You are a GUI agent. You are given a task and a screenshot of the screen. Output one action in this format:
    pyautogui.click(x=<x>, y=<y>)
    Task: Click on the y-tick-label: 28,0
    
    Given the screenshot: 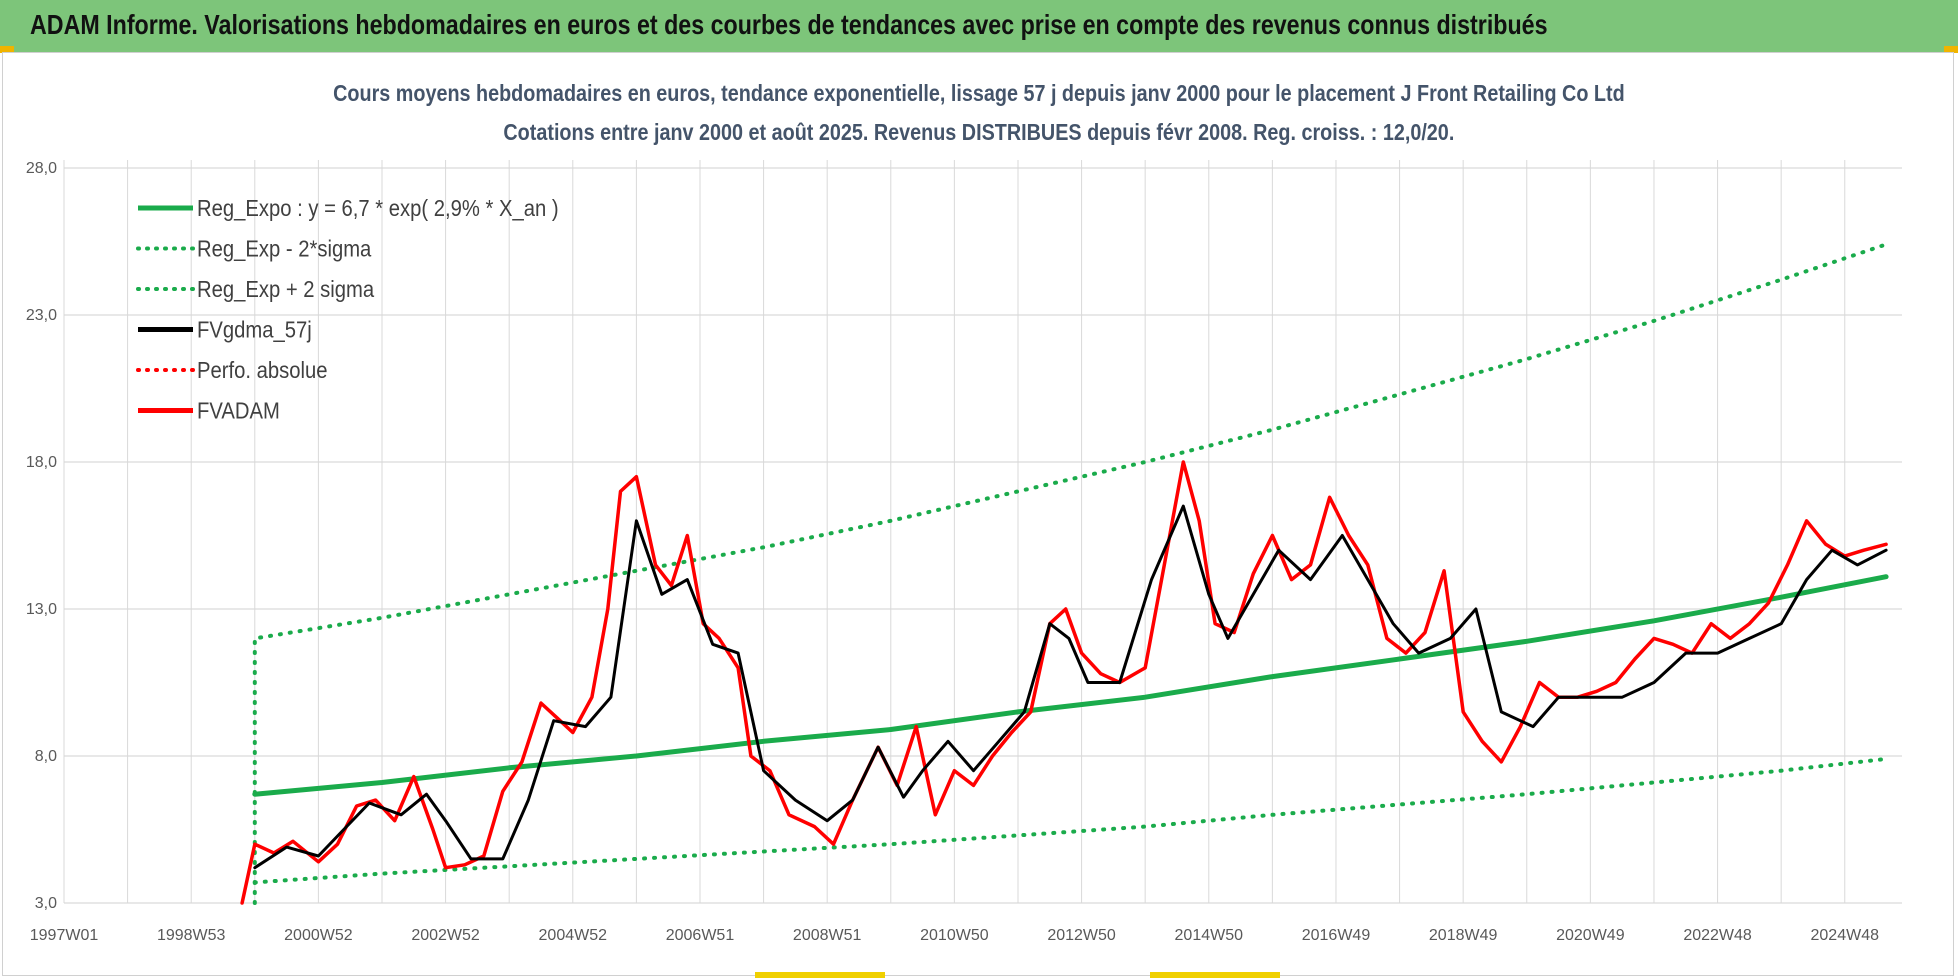 What is the action you would take?
    pyautogui.click(x=41, y=168)
    